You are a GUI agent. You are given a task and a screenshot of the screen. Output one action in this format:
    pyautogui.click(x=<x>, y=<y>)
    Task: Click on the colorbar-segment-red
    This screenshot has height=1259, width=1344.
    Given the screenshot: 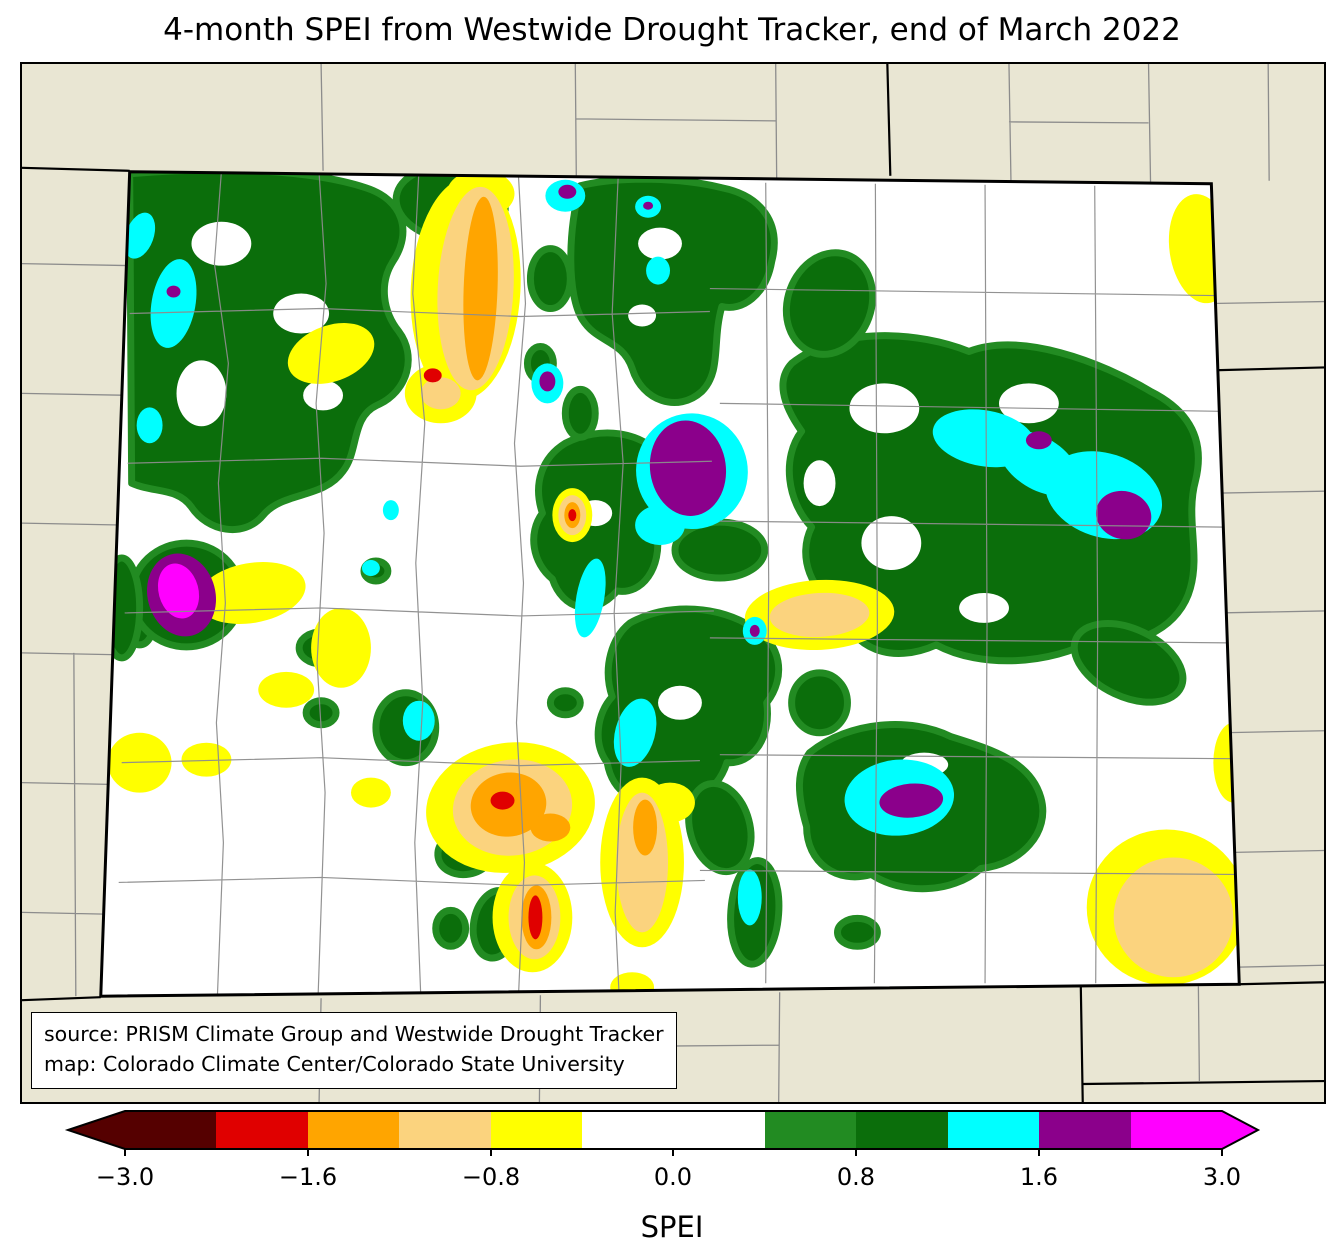 What is the action you would take?
    pyautogui.click(x=262, y=1130)
    